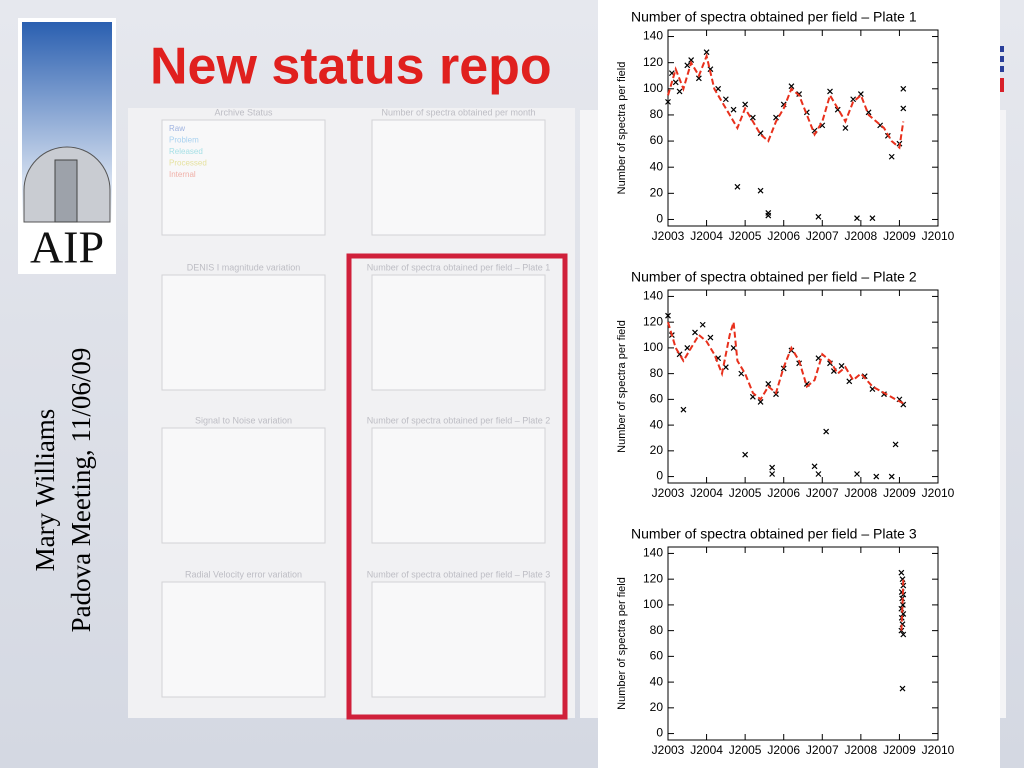  What do you see at coordinates (184, 140) in the screenshot?
I see `faded-legend: Problem` at bounding box center [184, 140].